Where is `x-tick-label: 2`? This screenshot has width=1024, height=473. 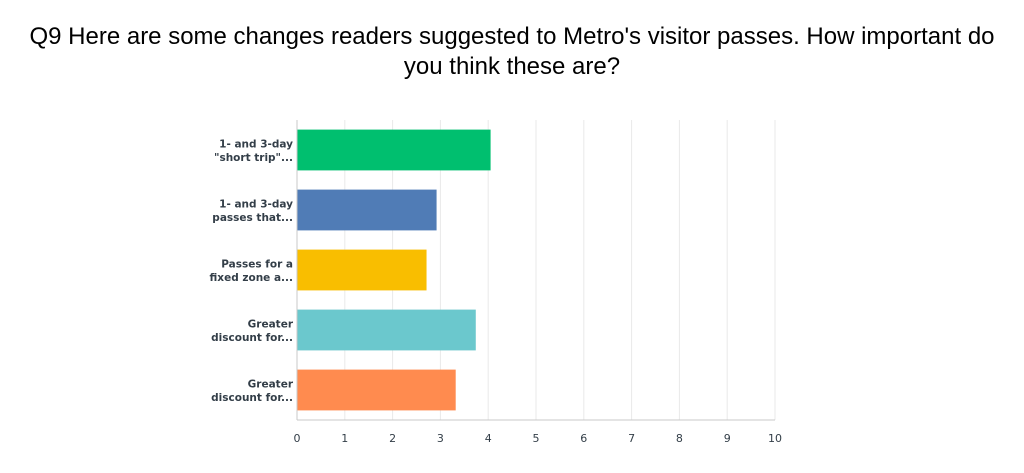 x-tick-label: 2 is located at coordinates (392, 438).